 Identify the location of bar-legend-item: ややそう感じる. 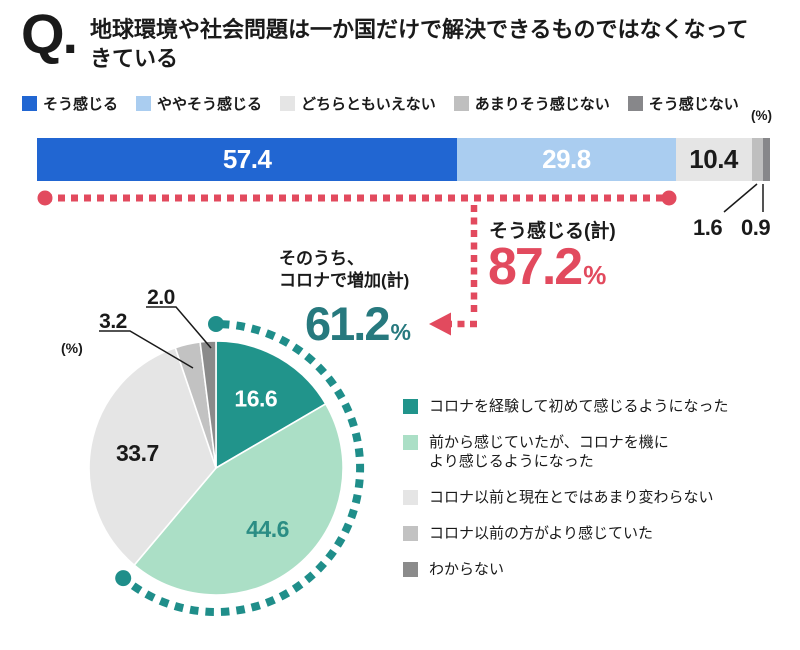
(199, 103).